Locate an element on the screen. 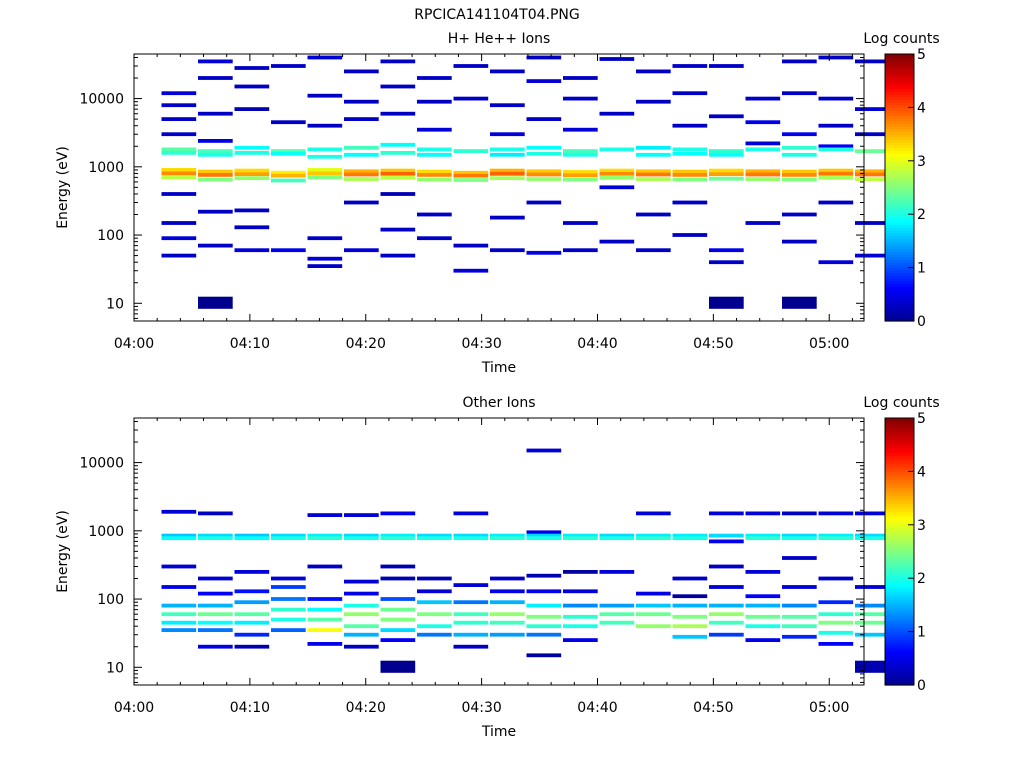 The height and width of the screenshot is (772, 1024). x-tick-label: 04:50 is located at coordinates (713, 708).